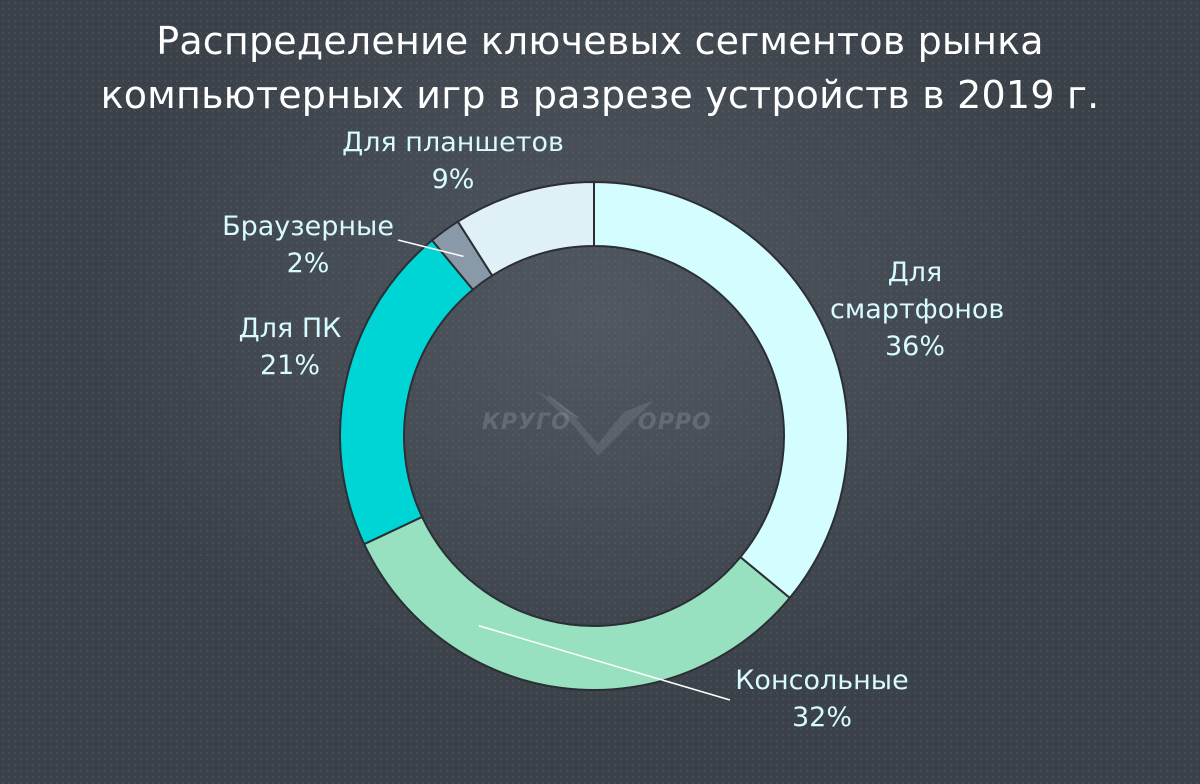 This screenshot has height=784, width=1200. Describe the element at coordinates (822, 680) in the screenshot. I see `label-consoles-name: Консольные` at that location.